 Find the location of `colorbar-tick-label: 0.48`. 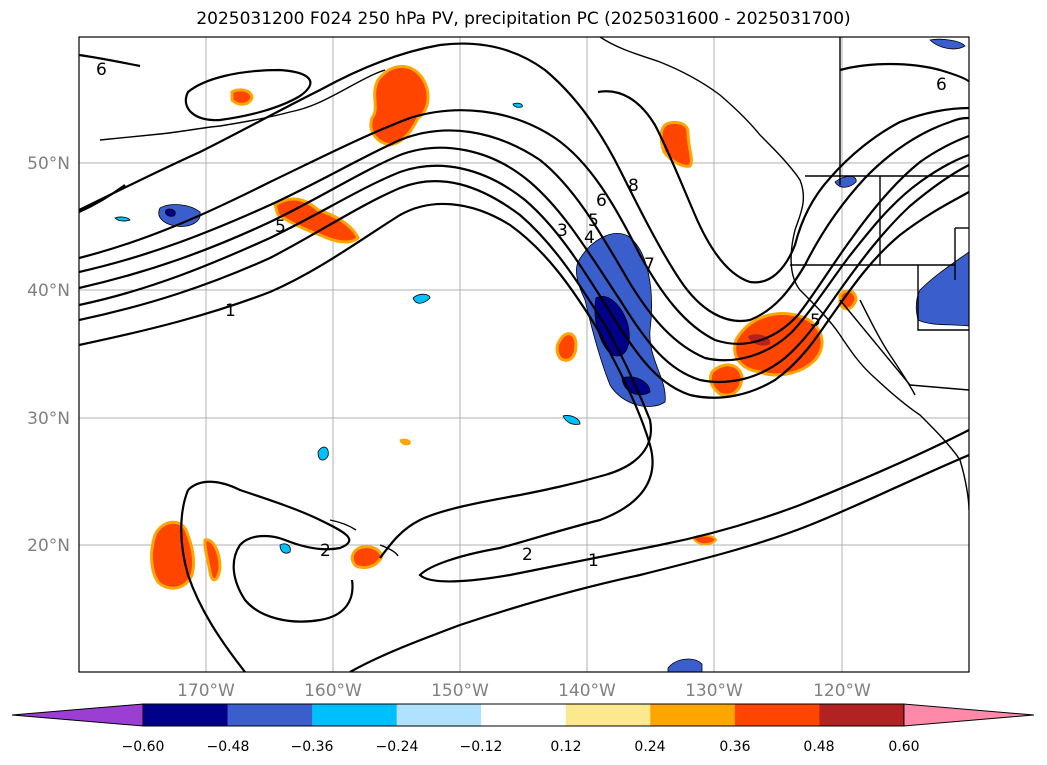

colorbar-tick-label: 0.48 is located at coordinates (818, 747).